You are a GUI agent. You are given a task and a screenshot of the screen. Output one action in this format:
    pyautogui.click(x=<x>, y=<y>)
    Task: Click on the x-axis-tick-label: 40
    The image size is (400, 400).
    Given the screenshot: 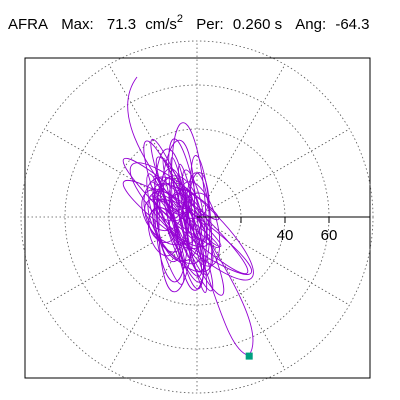 What is the action you would take?
    pyautogui.click(x=285, y=235)
    